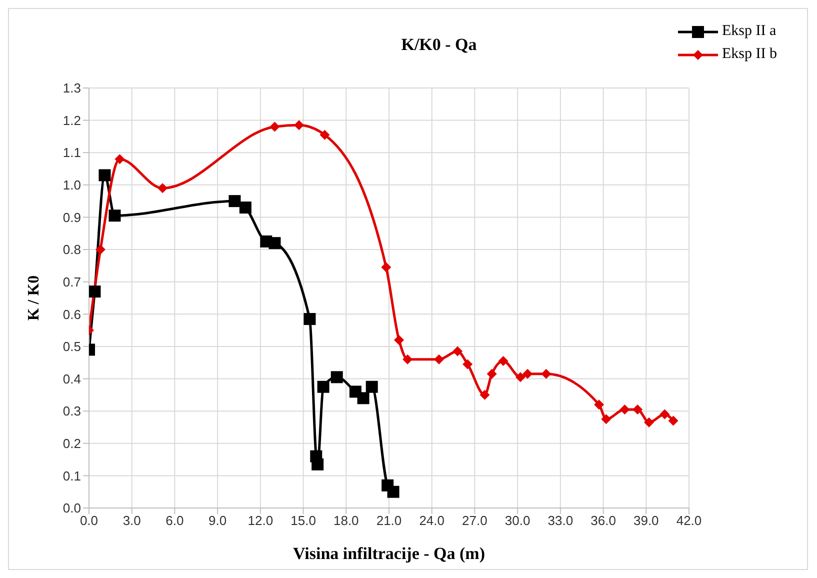 The width and height of the screenshot is (817, 578). What do you see at coordinates (689, 520) in the screenshot?
I see `x-tick-label: 42.0` at bounding box center [689, 520].